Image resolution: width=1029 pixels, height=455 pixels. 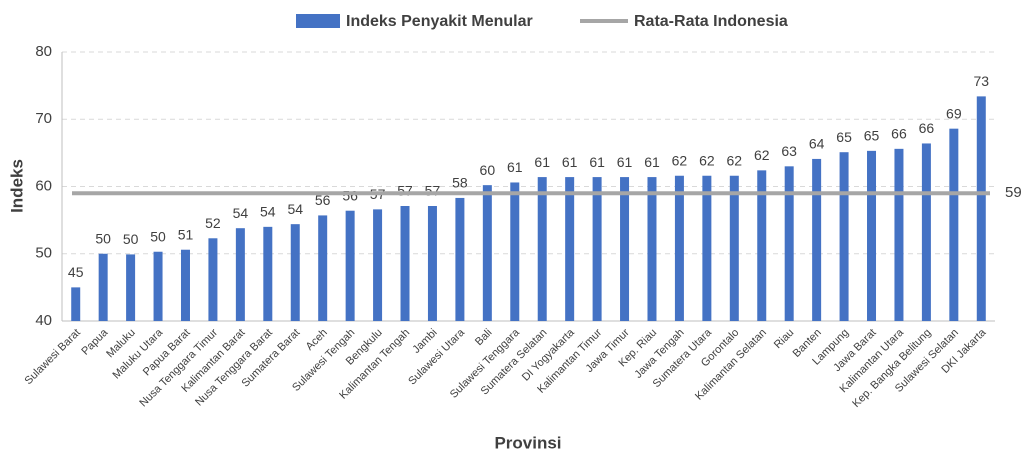 What do you see at coordinates (16, 186) in the screenshot?
I see `y-axis-label: Indeks` at bounding box center [16, 186].